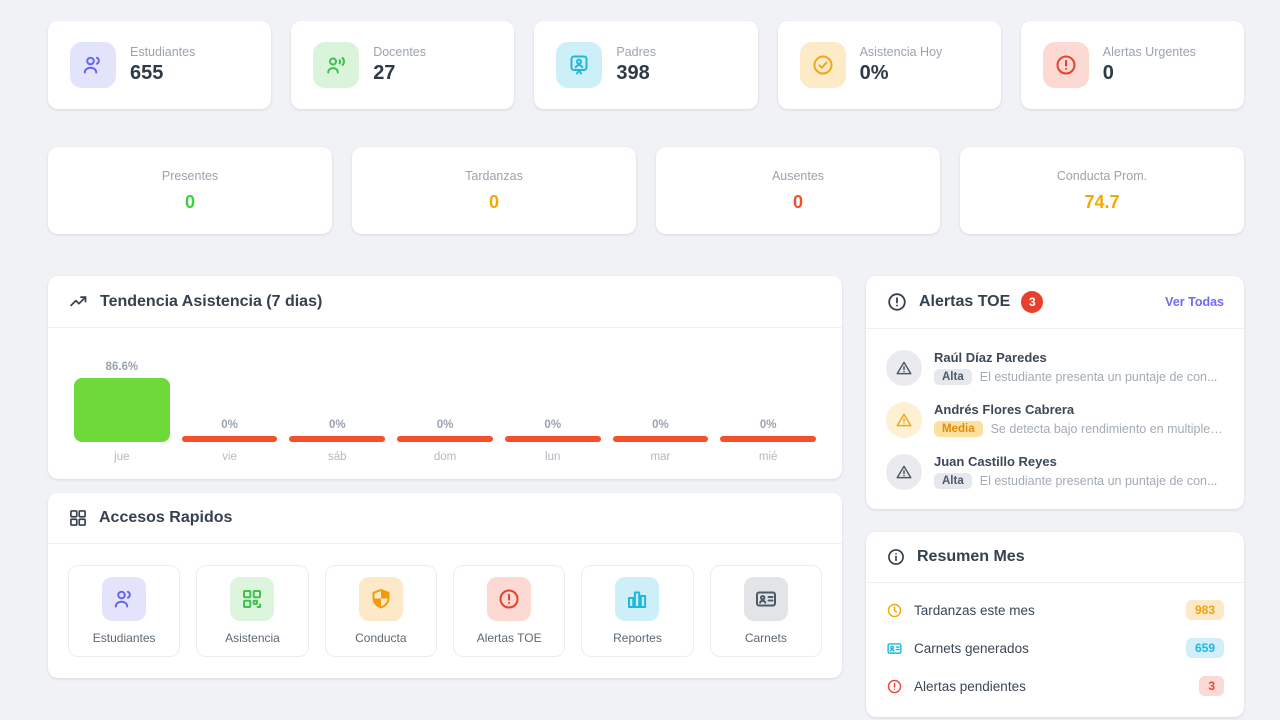 Image resolution: width=1280 pixels, height=720 pixels. I want to click on bar-day-label: jue, so click(122, 457).